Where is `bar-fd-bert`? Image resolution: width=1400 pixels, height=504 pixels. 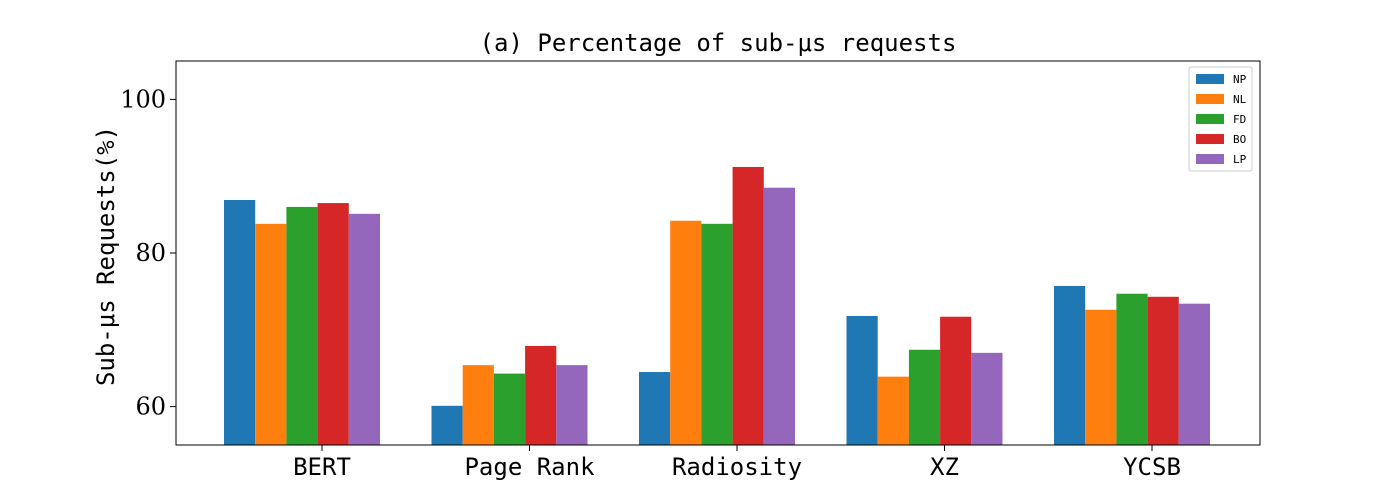 bar-fd-bert is located at coordinates (302, 325).